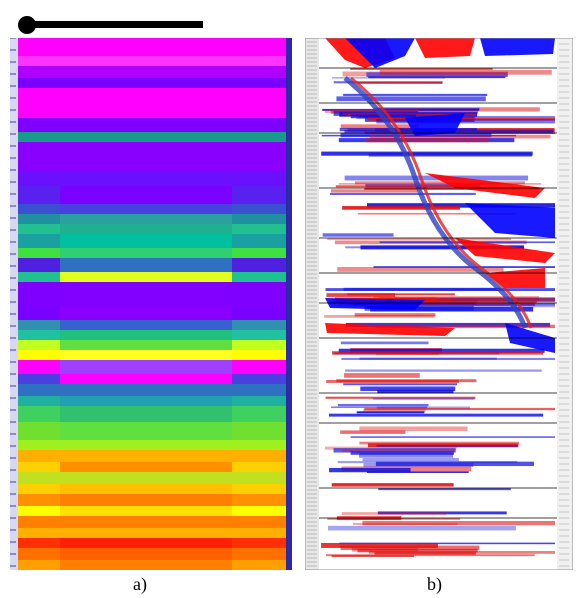  Describe the element at coordinates (434, 584) in the screenshot. I see `caption-b: b)` at that location.